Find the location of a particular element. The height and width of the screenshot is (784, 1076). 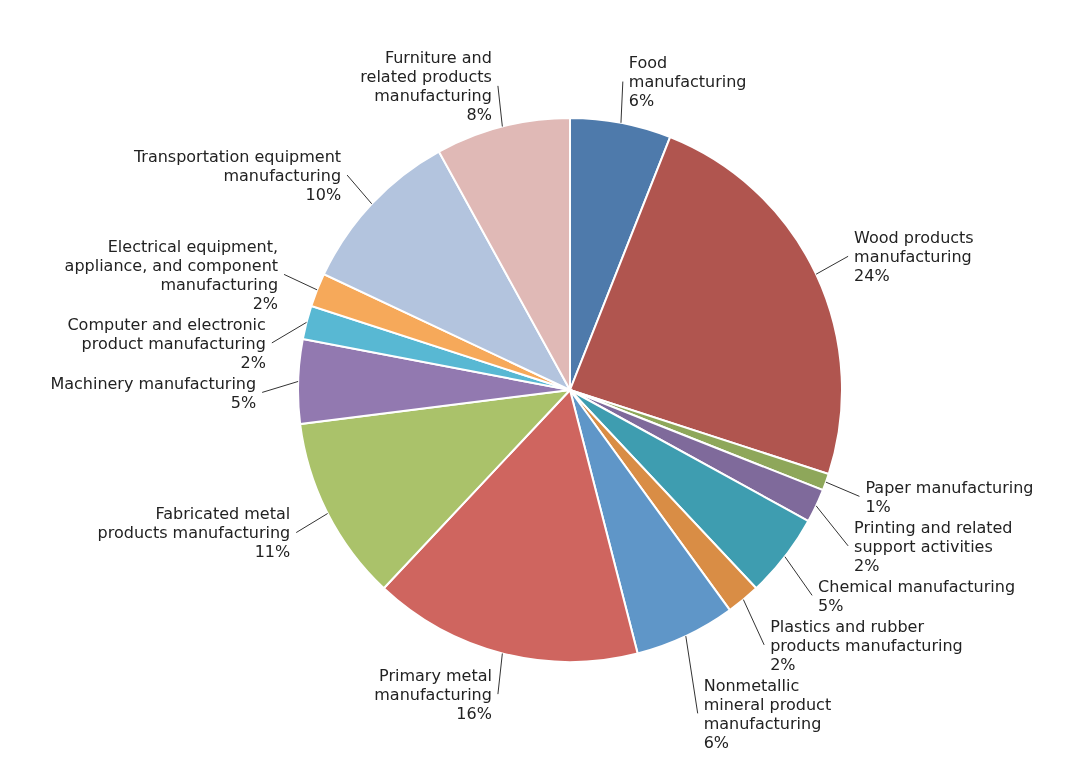

data-label: 8% is located at coordinates (479, 115).